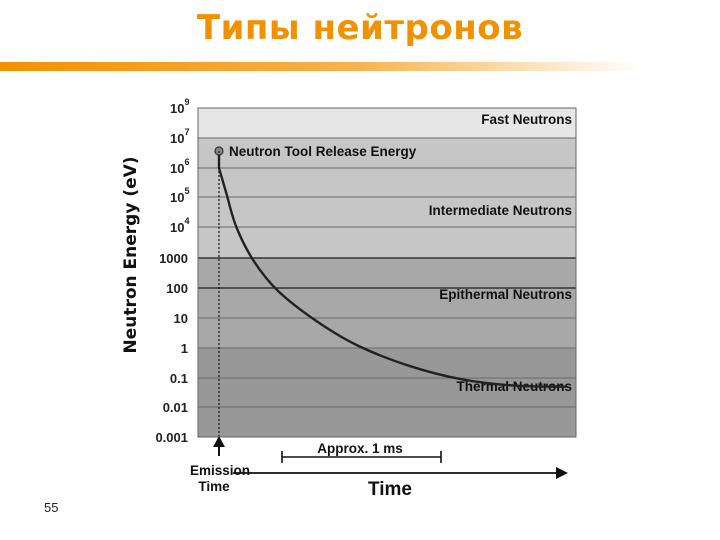  I want to click on y-tick-label-7: 10, so click(181, 318).